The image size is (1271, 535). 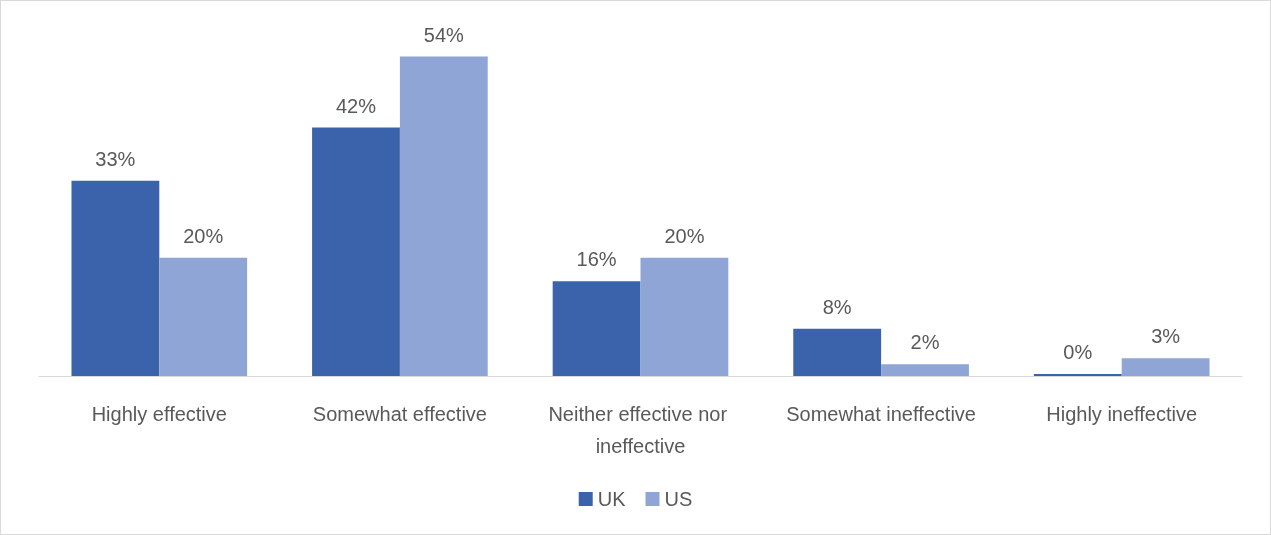 I want to click on x-tick-label: Somewhat effective, so click(x=399, y=414).